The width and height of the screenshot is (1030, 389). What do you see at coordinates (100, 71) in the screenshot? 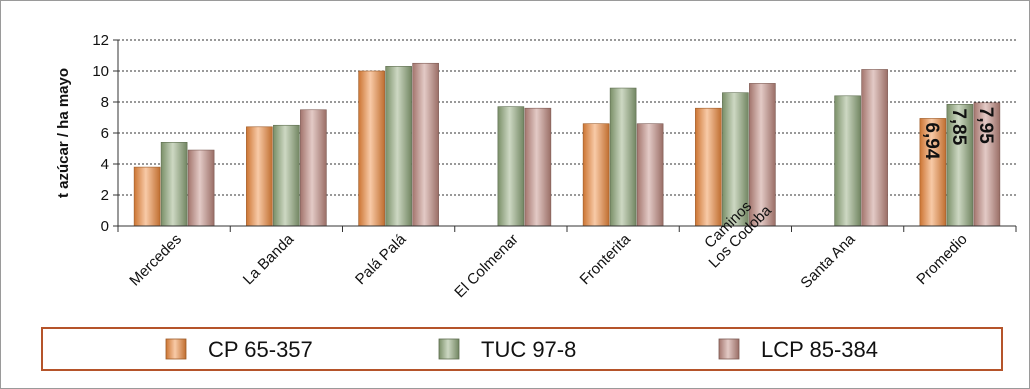
I see `y-tick-label: 10` at bounding box center [100, 71].